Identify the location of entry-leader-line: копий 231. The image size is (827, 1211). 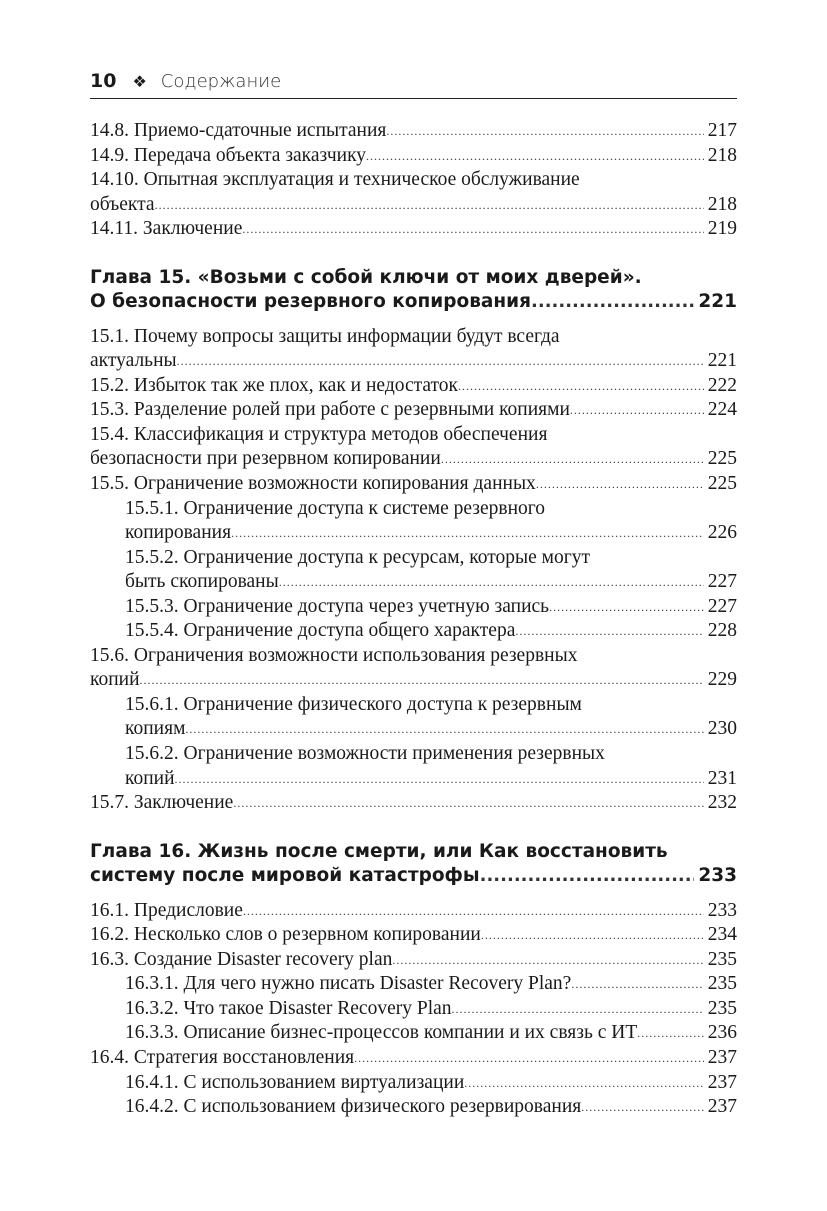
(413, 779).